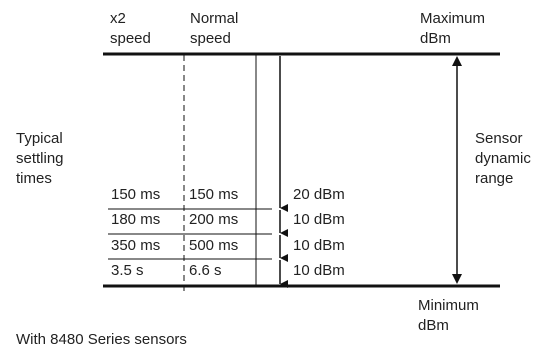  I want to click on x2-speed-time: 180 ms, so click(136, 219).